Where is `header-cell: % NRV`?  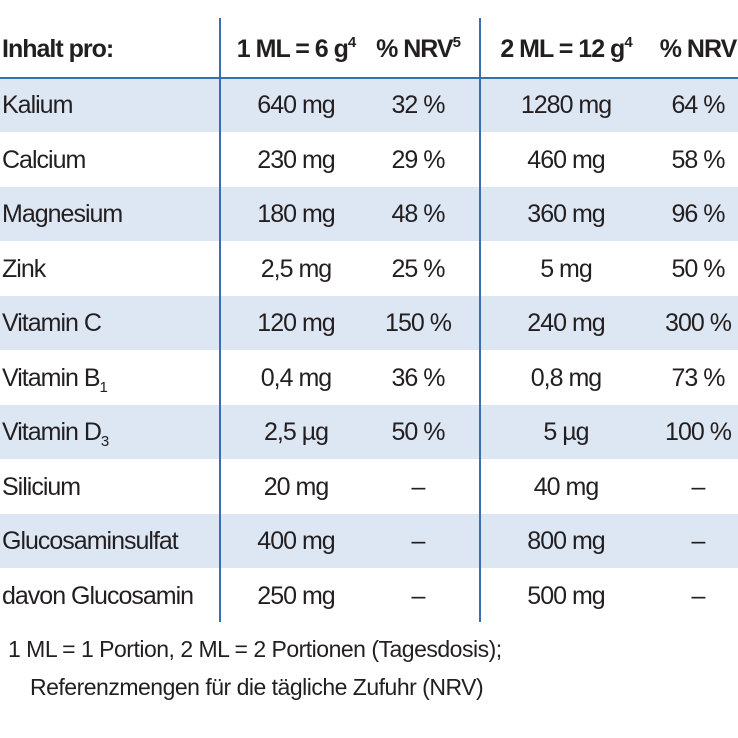
header-cell: % NRV is located at coordinates (698, 49).